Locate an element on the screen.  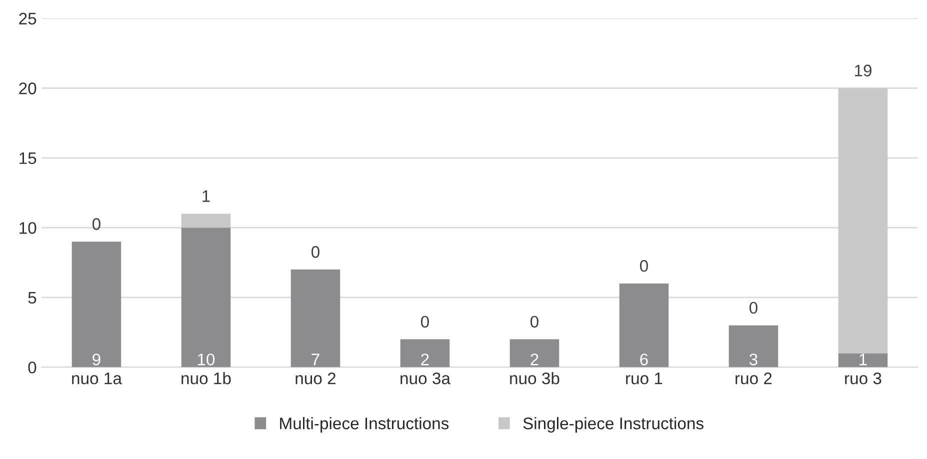
x-tick-label: ruo 3 is located at coordinates (863, 378).